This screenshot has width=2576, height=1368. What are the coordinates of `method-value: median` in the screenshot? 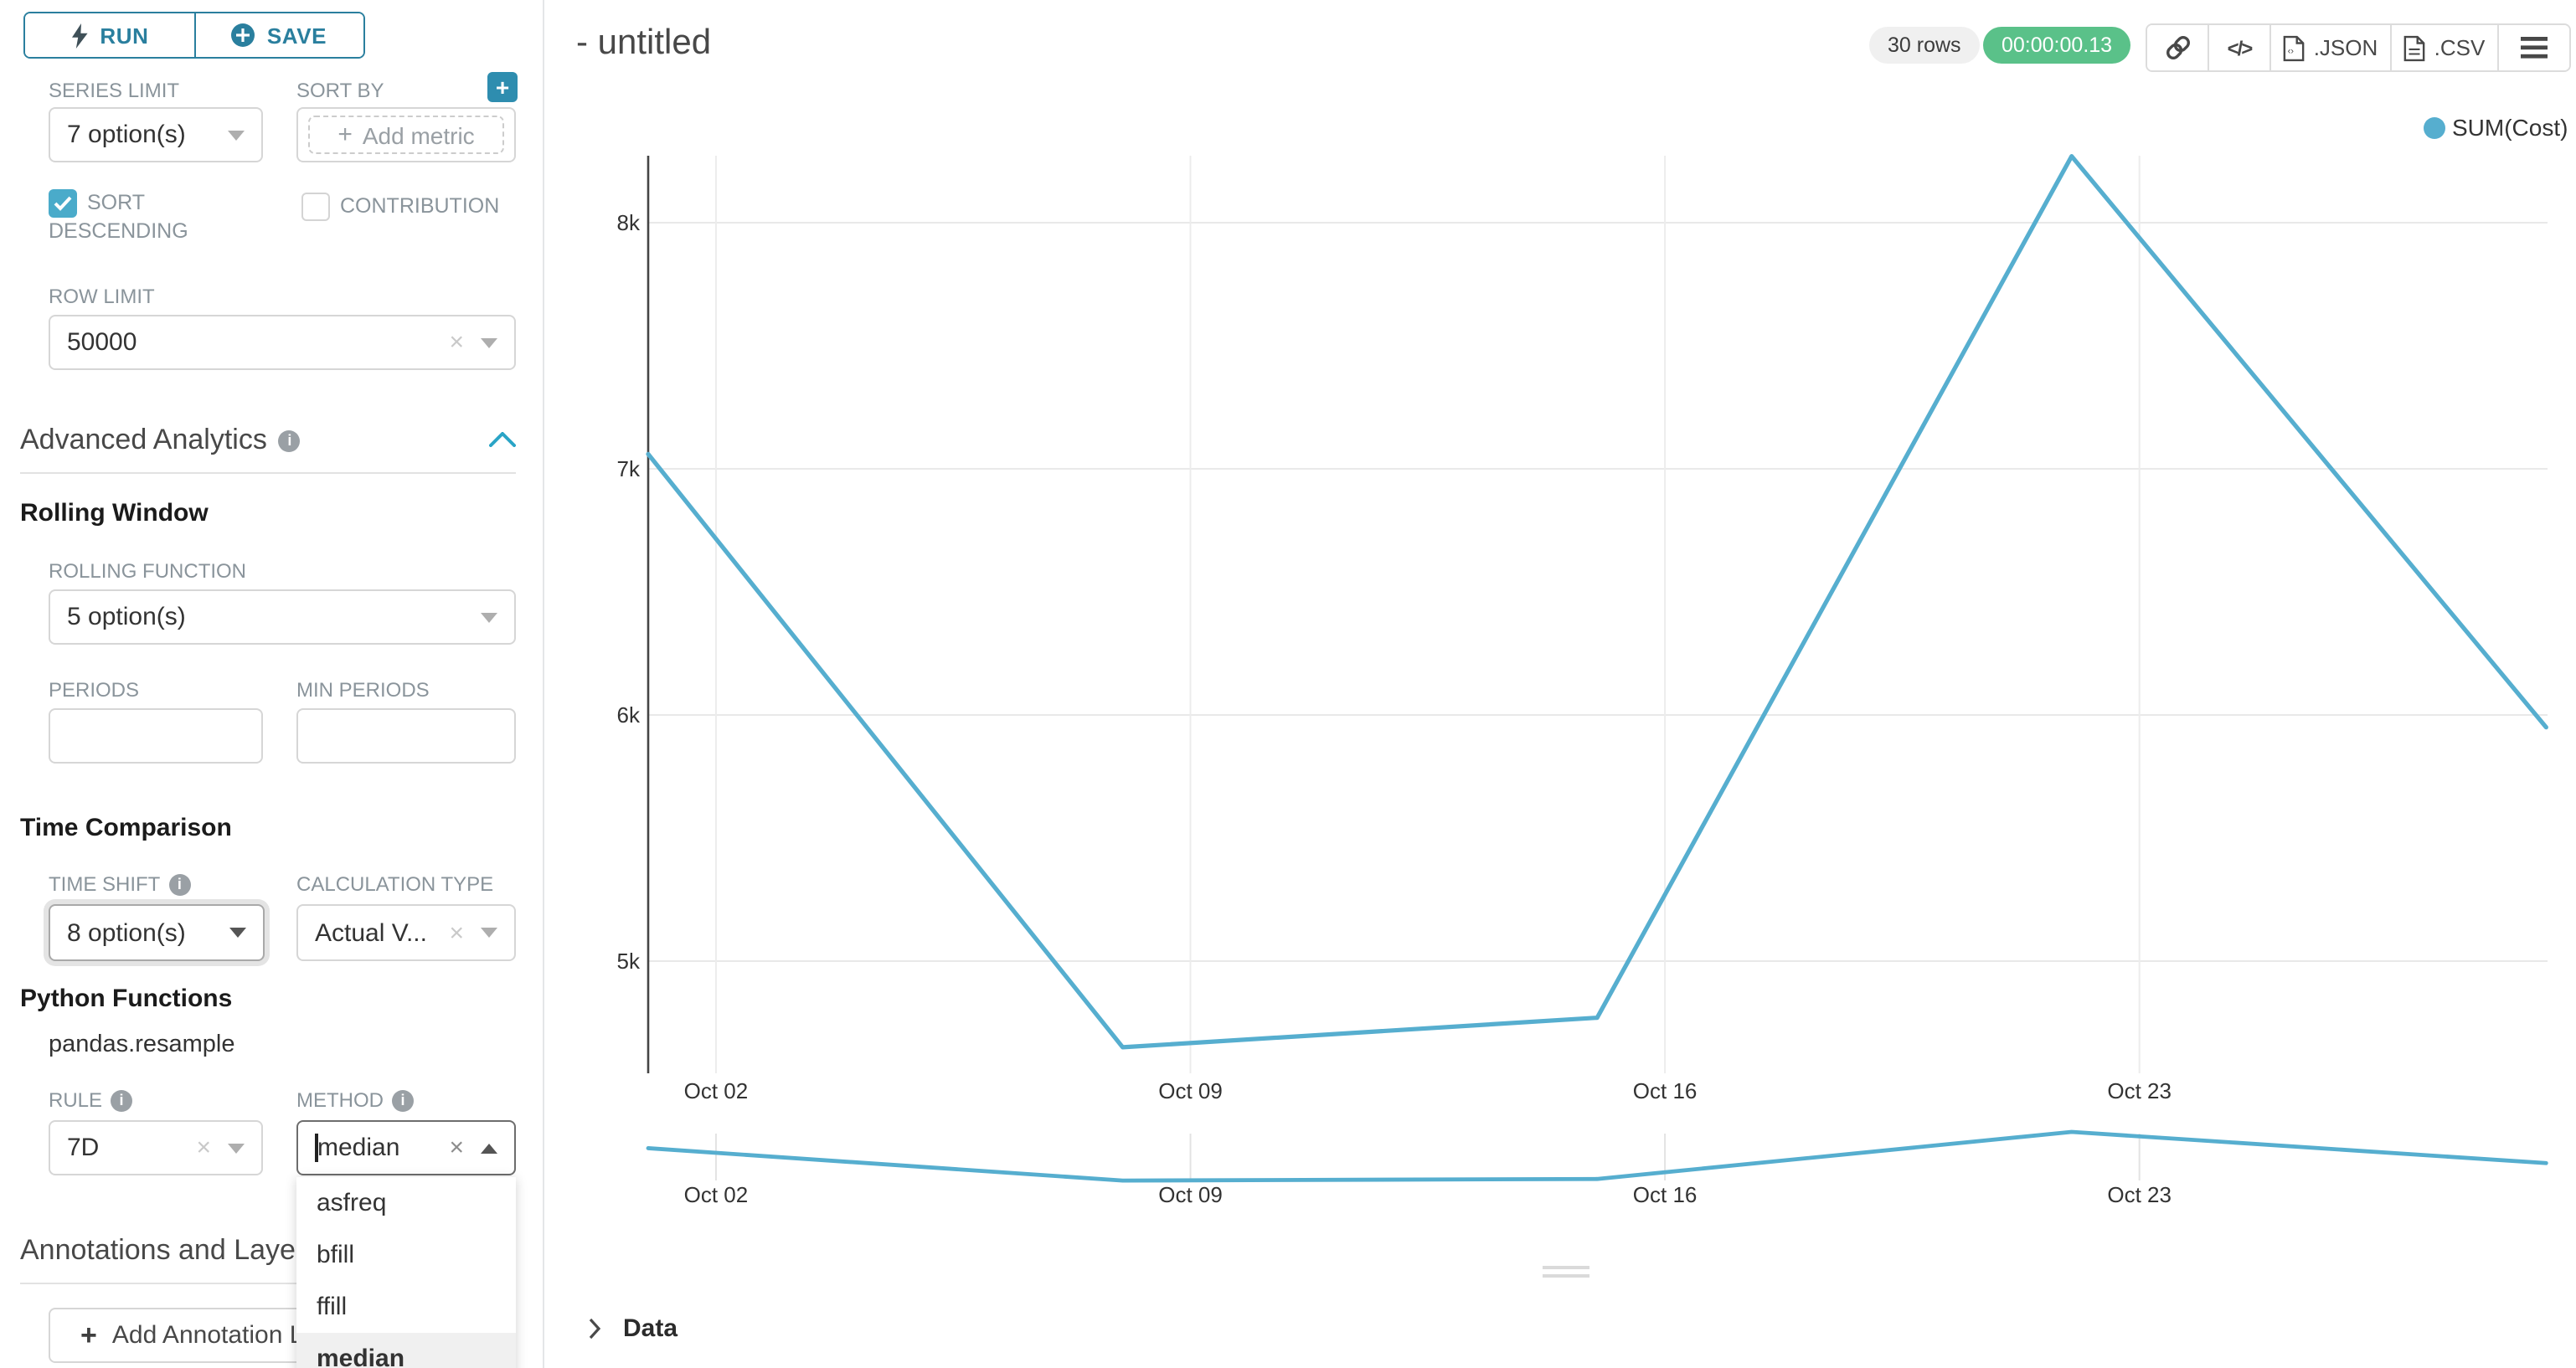 It's located at (358, 1148).